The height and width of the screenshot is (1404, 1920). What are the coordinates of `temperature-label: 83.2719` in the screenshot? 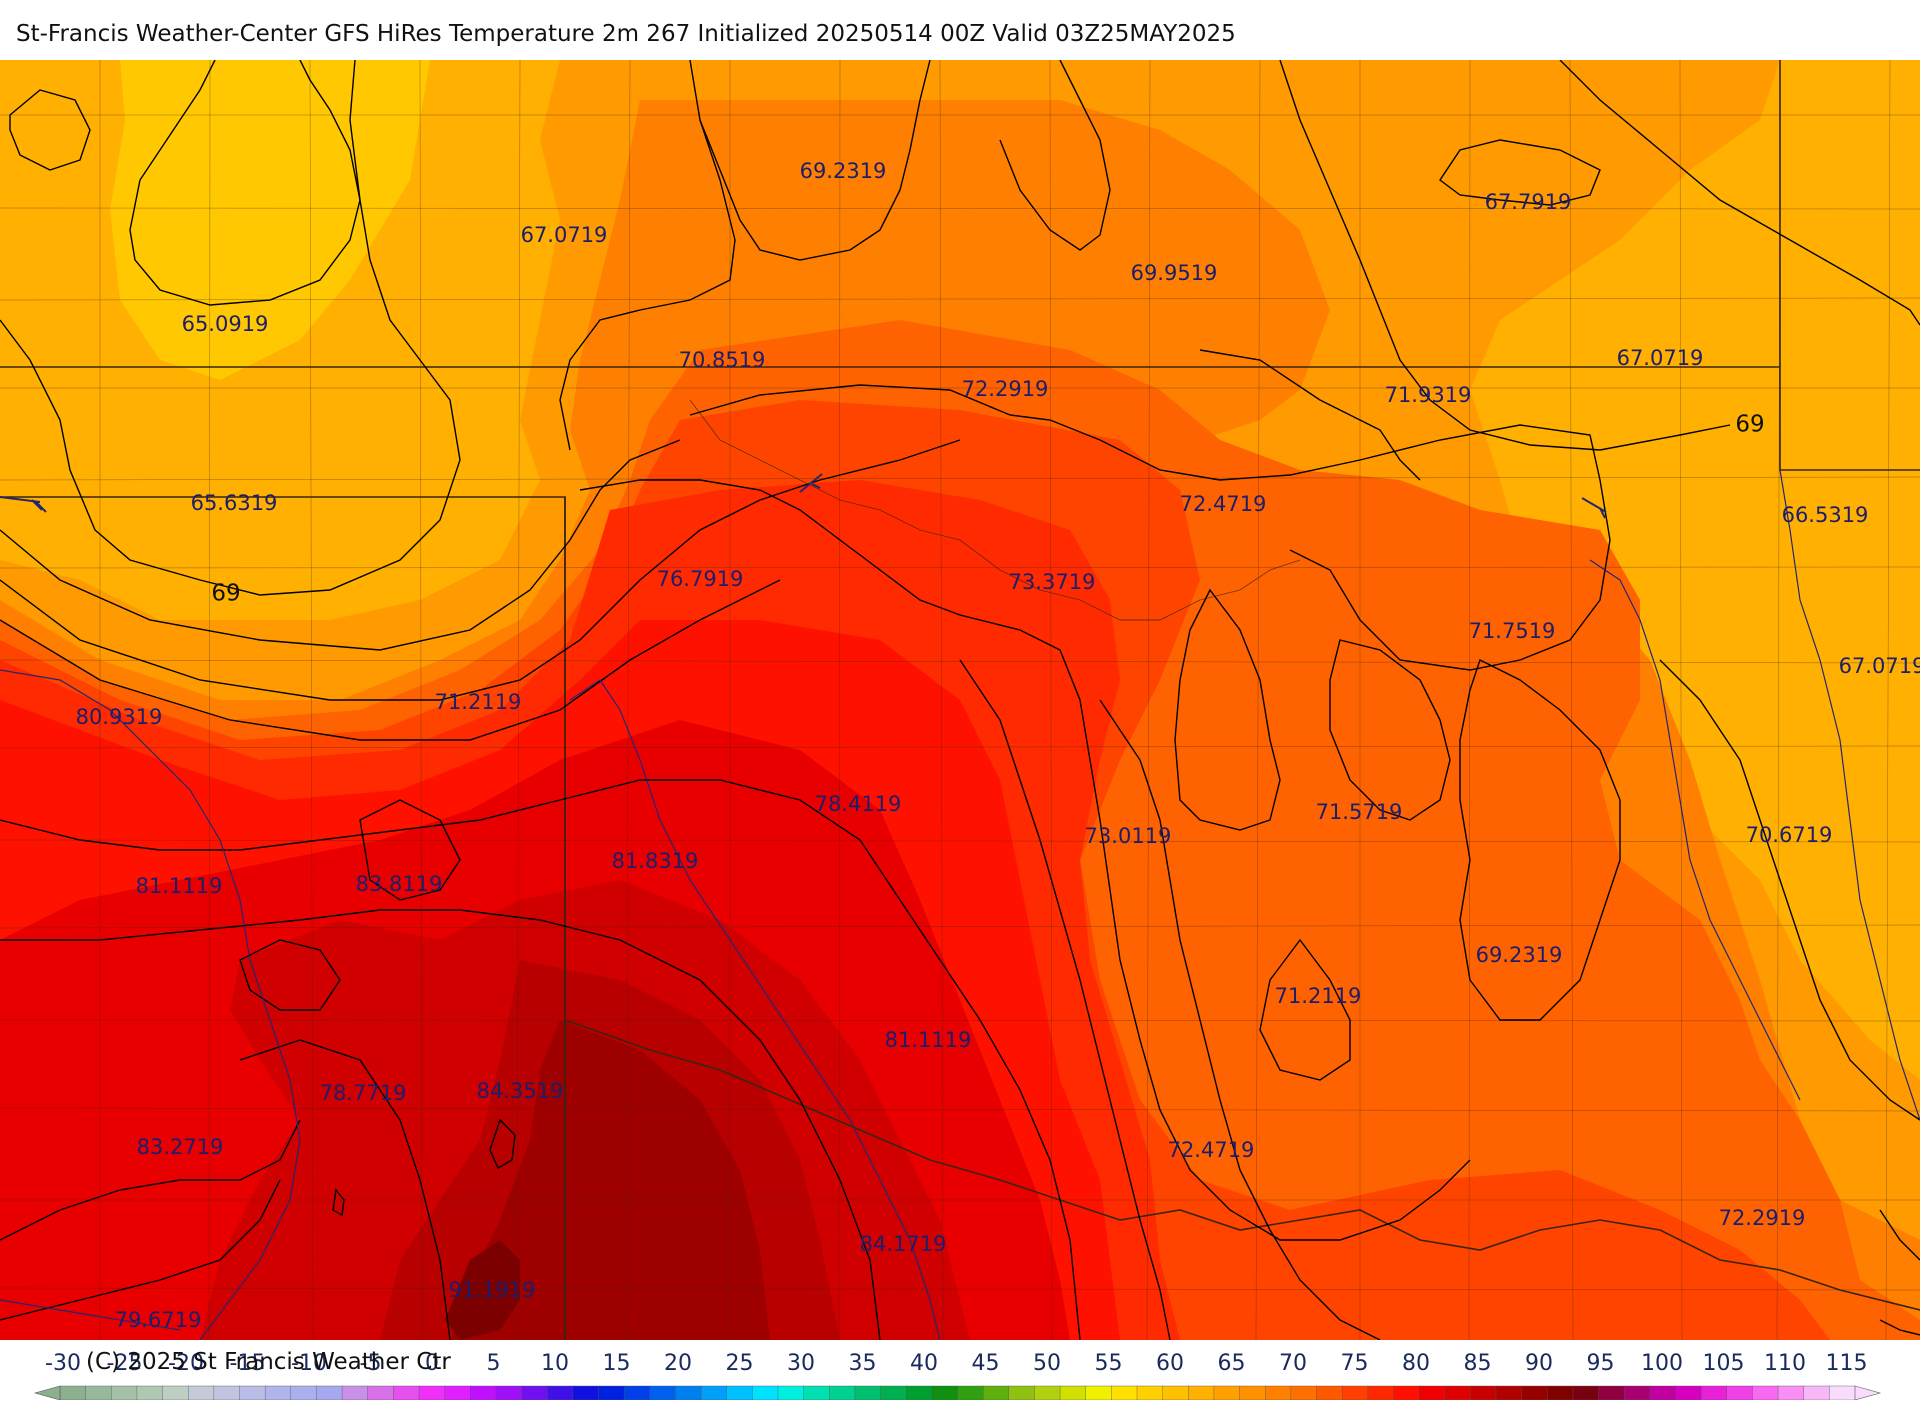 It's located at (180, 1147).